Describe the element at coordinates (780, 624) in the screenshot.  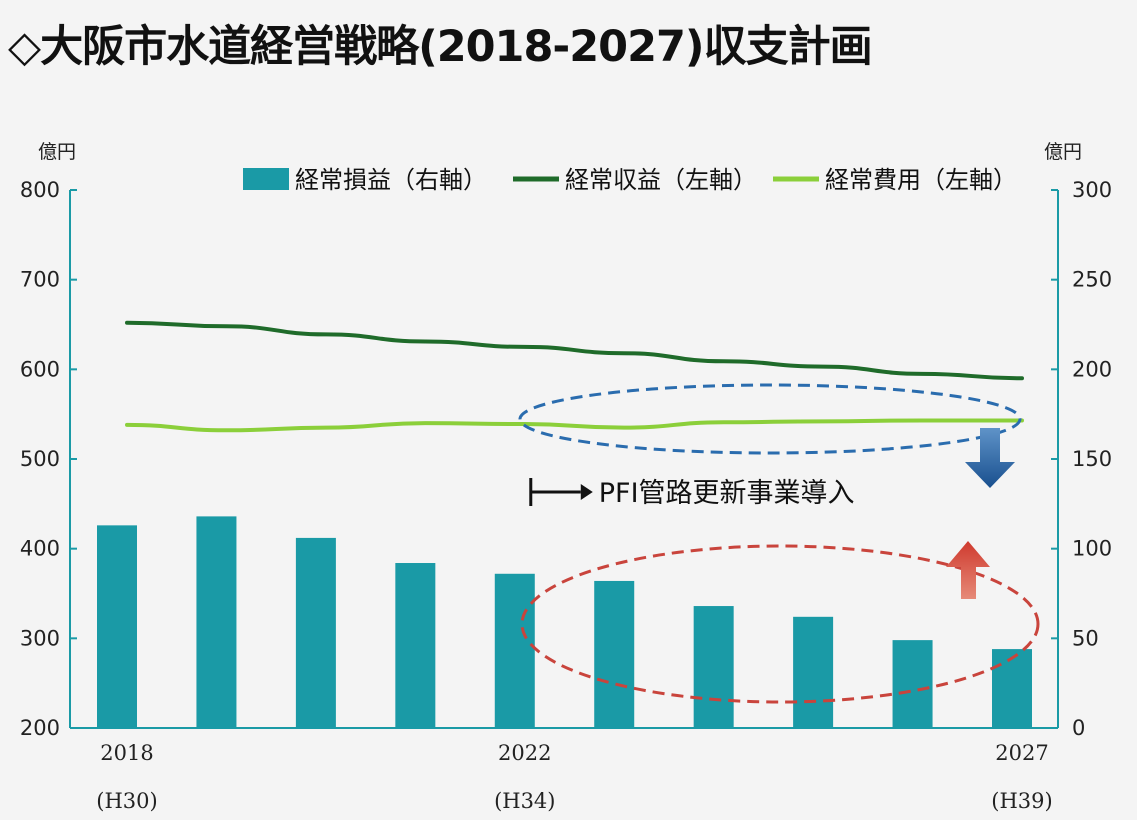
I see `highlight-ellipse-red` at that location.